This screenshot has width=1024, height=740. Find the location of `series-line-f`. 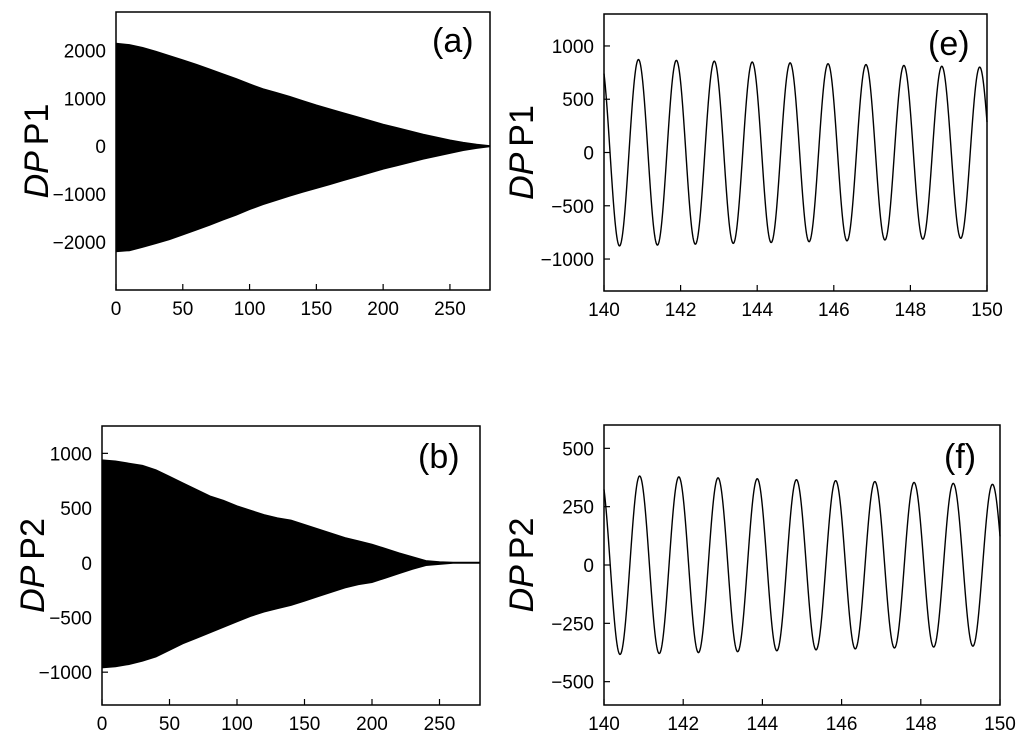

series-line-f is located at coordinates (802, 565).